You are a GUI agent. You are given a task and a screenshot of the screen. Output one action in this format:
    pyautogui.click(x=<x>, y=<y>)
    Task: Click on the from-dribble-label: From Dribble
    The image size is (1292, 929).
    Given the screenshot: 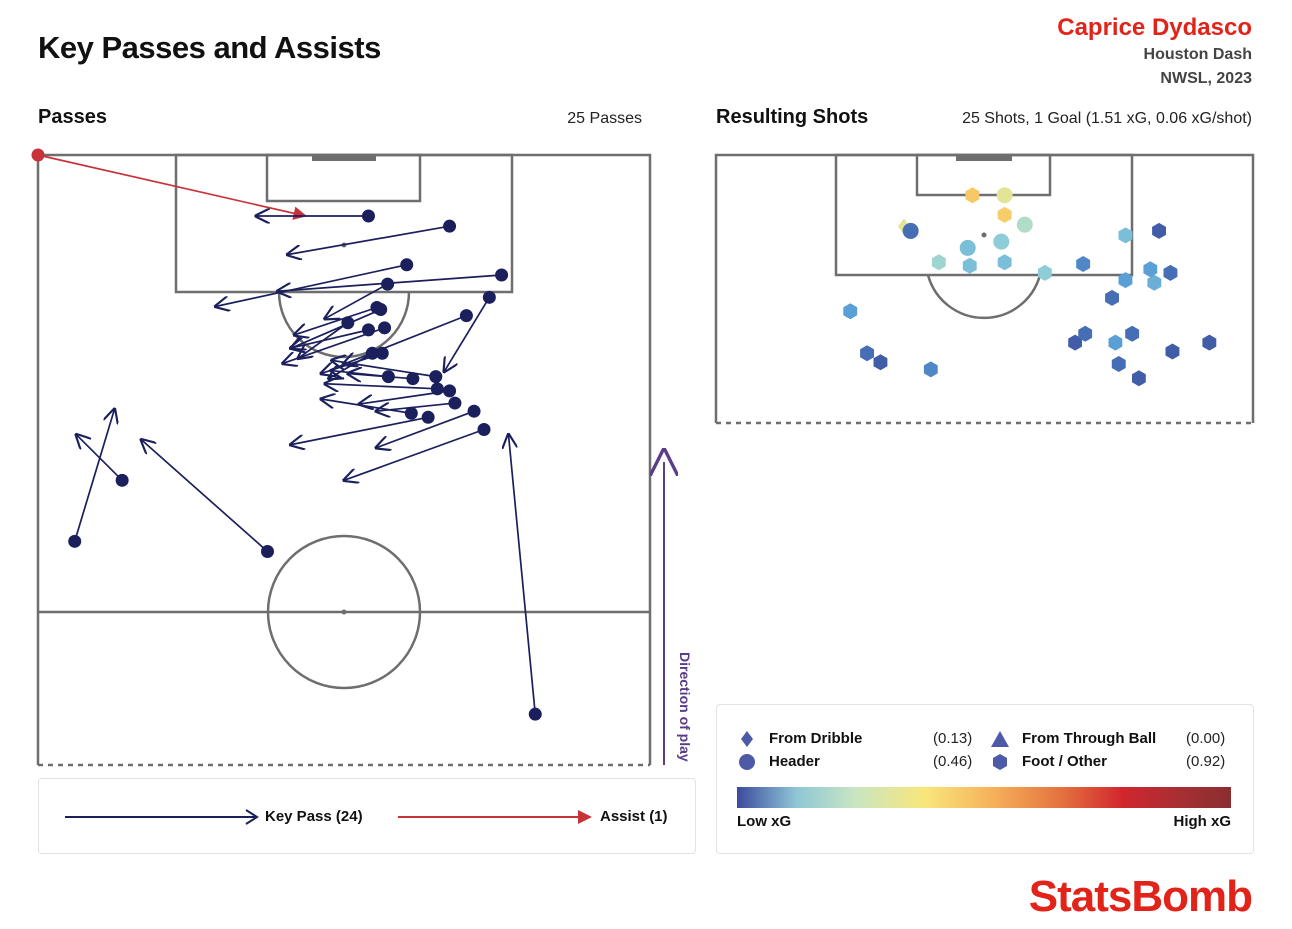 What is the action you would take?
    pyautogui.click(x=816, y=738)
    